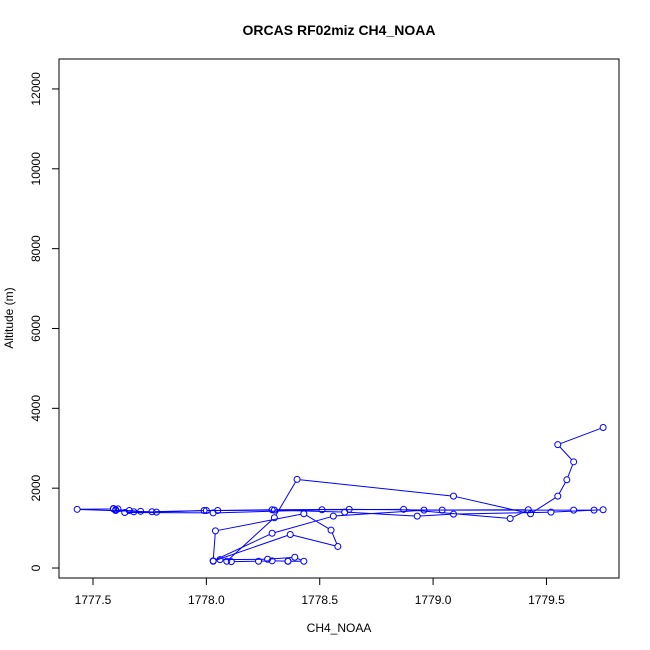 This screenshot has height=650, width=650. I want to click on y-tick-label: 0, so click(36, 567).